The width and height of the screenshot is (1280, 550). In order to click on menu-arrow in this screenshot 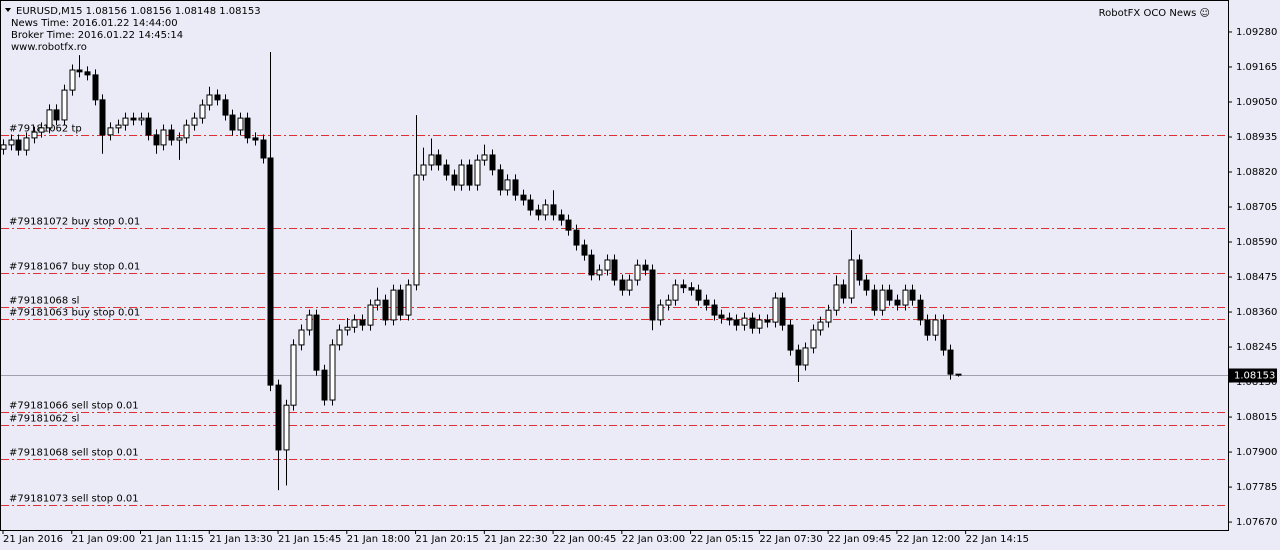, I will do `click(8, 10)`.